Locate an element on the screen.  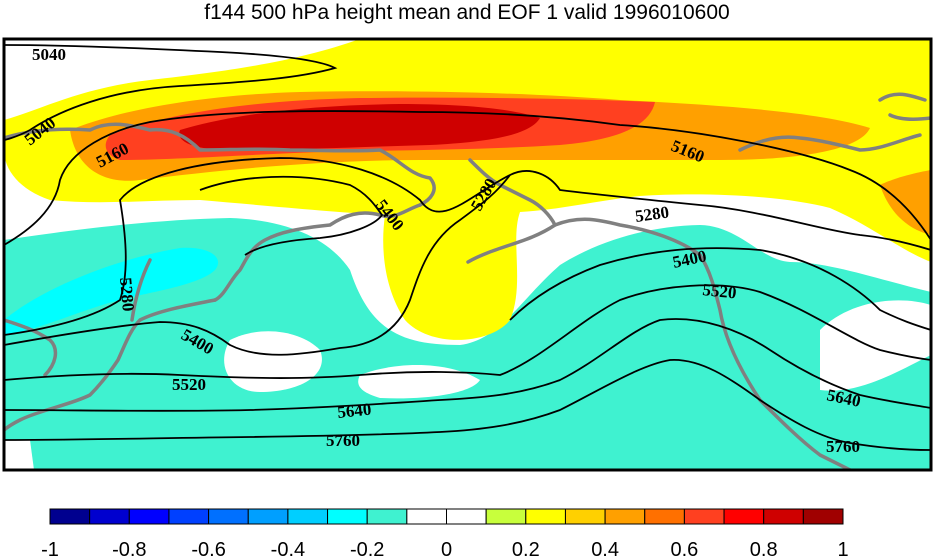
colorbar-tick-label: -0.8 is located at coordinates (129, 548).